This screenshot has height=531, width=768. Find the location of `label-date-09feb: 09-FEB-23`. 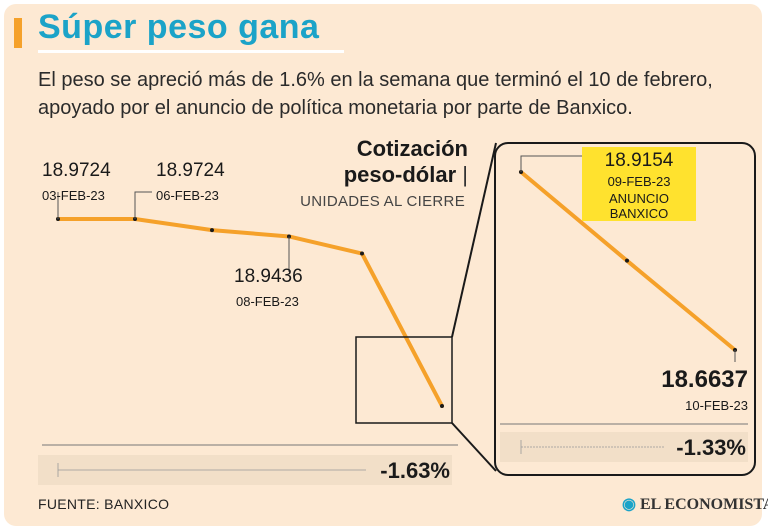

label-date-09feb: 09-FEB-23 is located at coordinates (639, 181).